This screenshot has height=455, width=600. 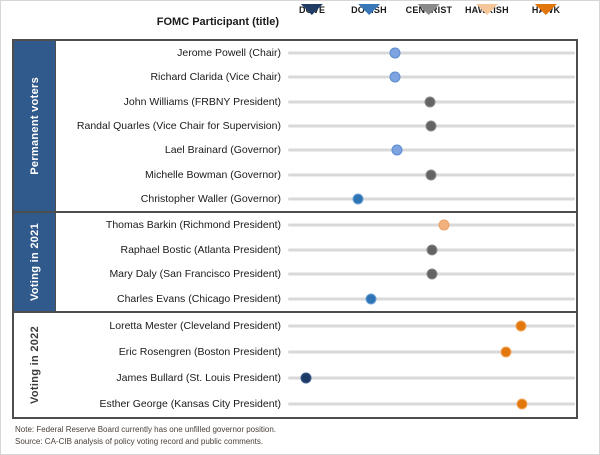 I want to click on scale-category: CENTRIST, so click(x=429, y=18).